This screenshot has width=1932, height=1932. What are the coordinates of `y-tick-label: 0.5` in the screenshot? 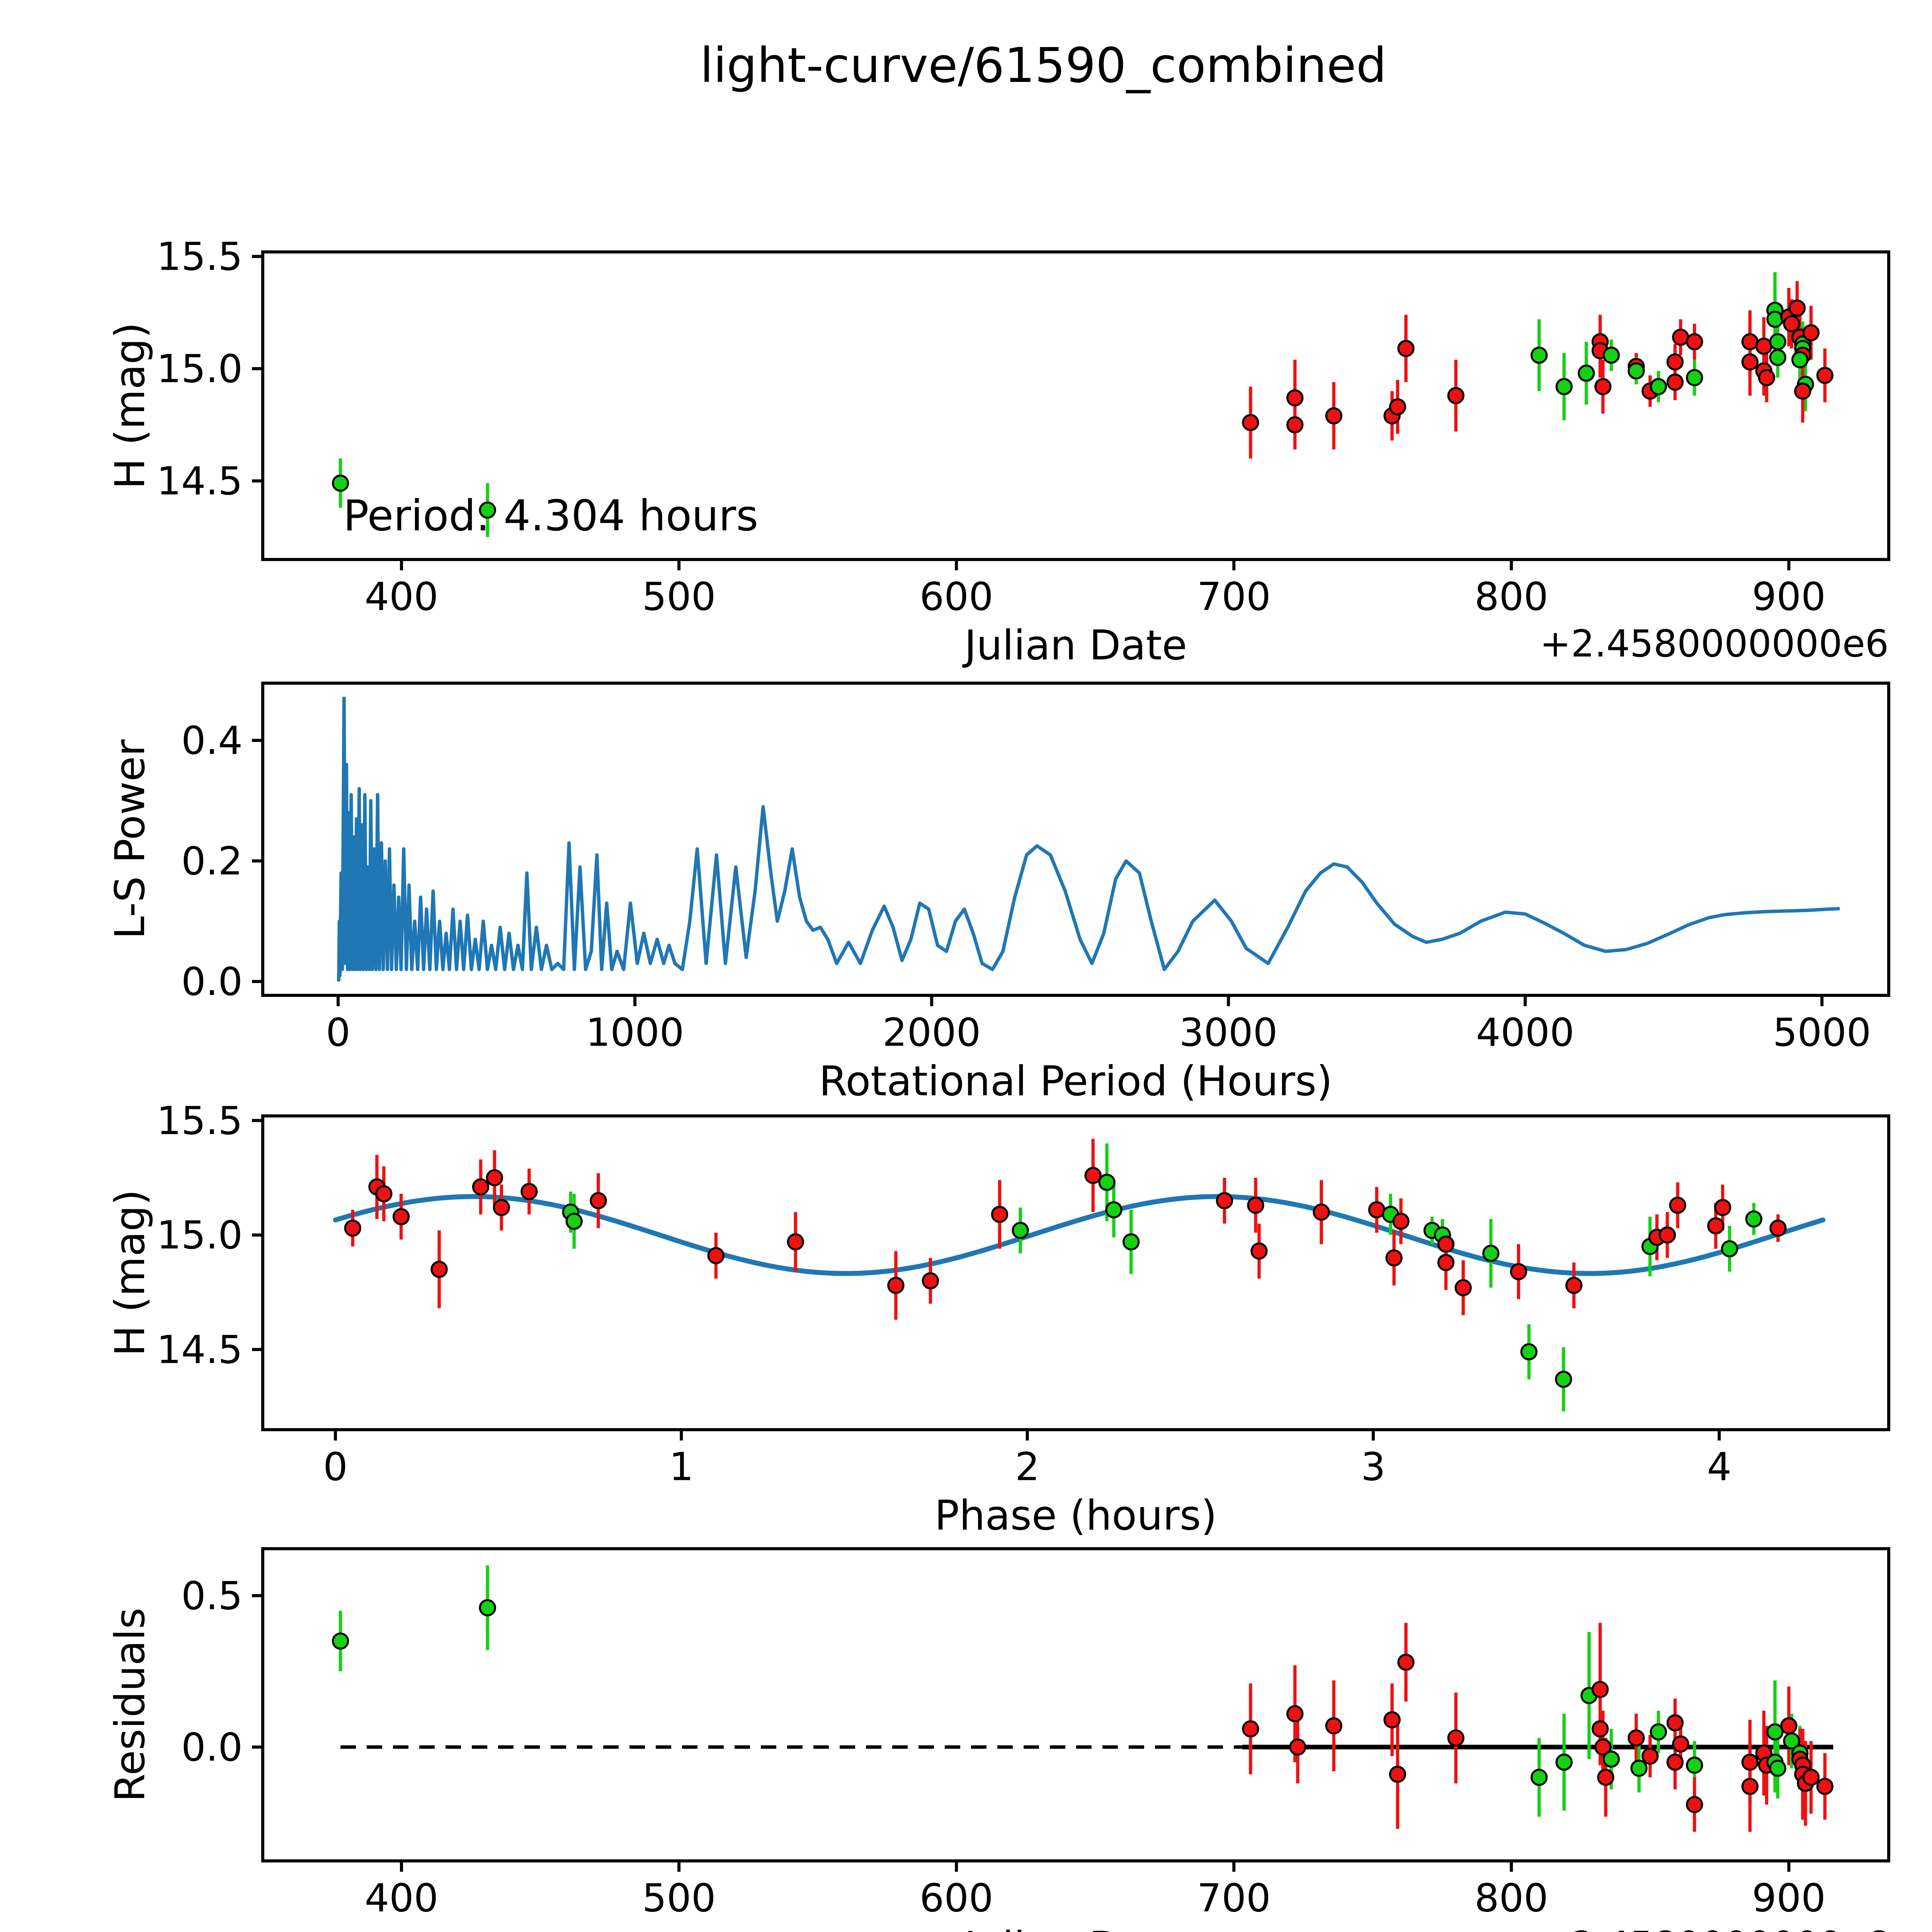 It's located at (212, 1596).